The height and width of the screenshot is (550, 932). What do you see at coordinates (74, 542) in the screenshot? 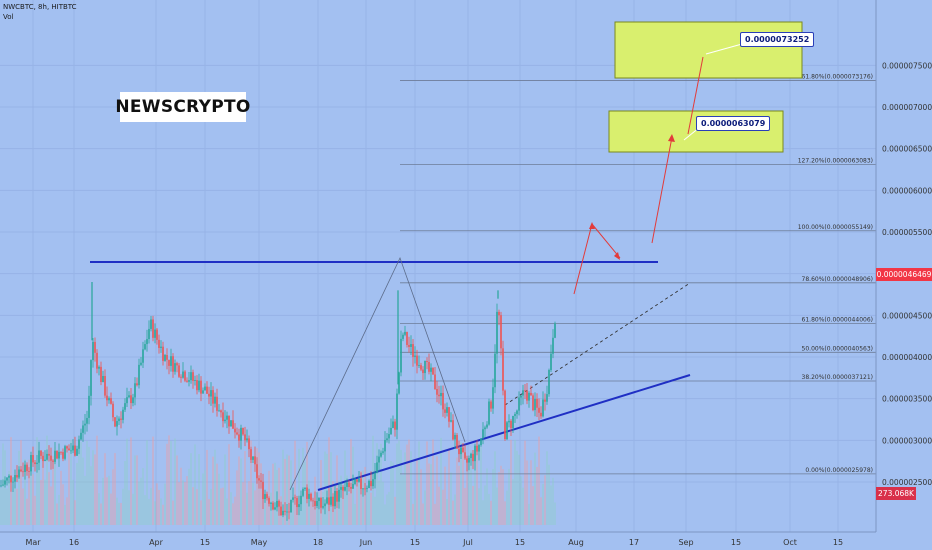
I see `time-tick-label: 16` at bounding box center [74, 542].